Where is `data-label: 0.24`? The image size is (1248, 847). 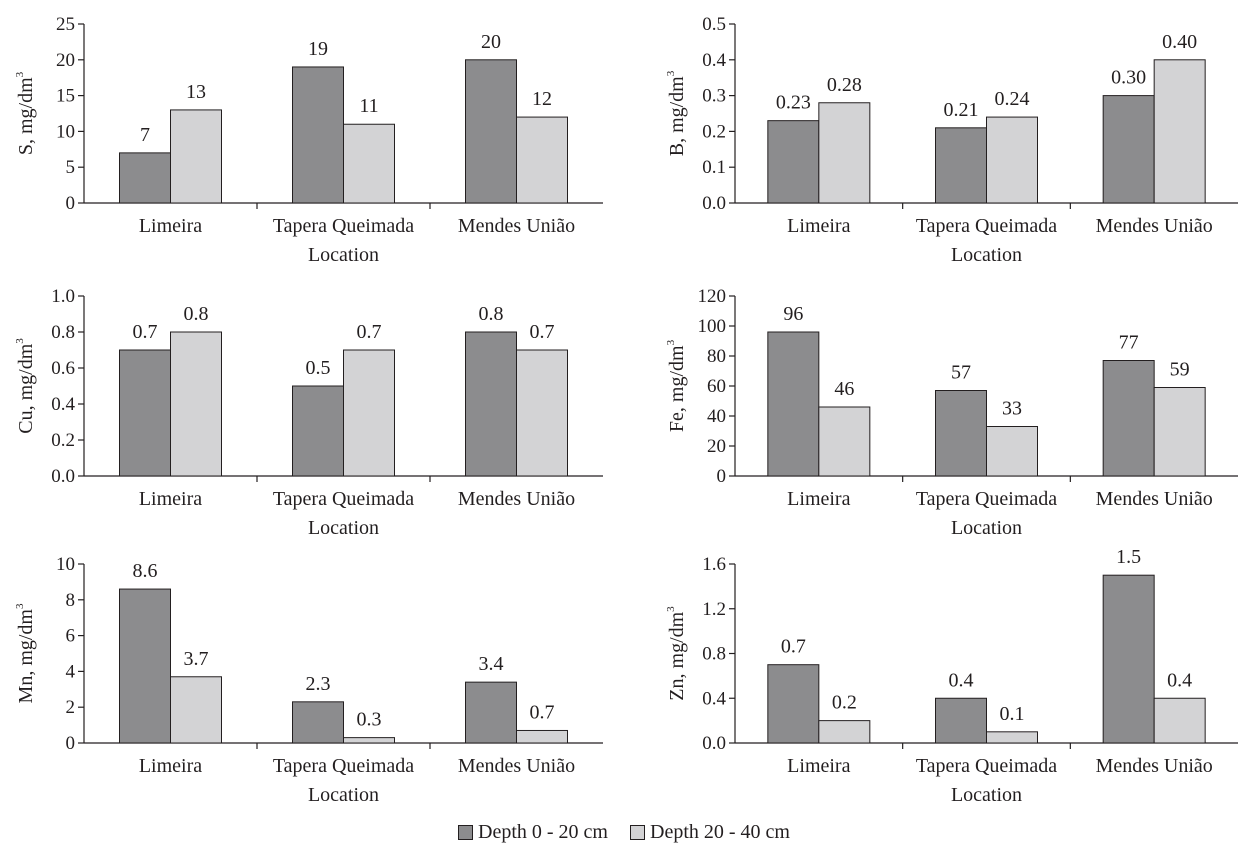
data-label: 0.24 is located at coordinates (1012, 99).